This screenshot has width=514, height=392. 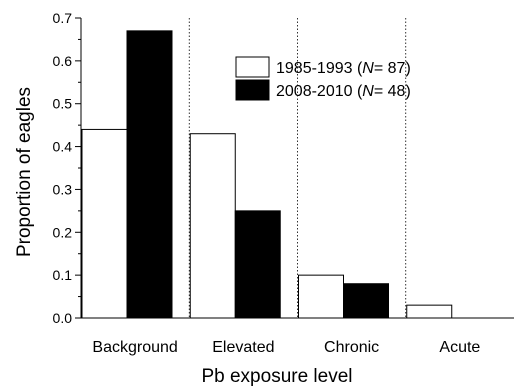 I want to click on bar-1-background, so click(x=104, y=223).